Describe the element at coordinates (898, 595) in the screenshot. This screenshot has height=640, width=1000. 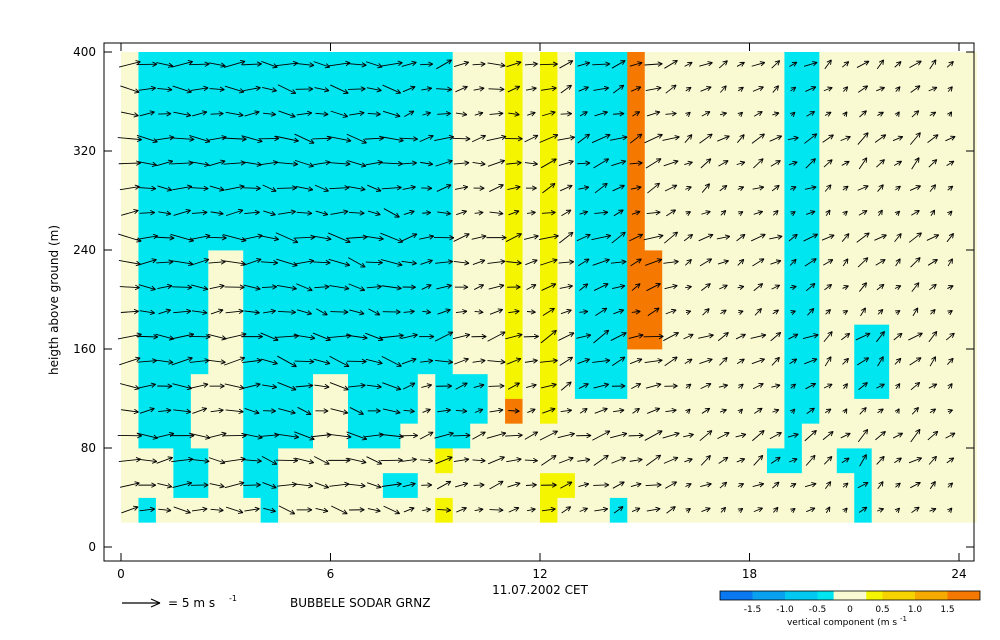
I see `colorbar-swatch` at that location.